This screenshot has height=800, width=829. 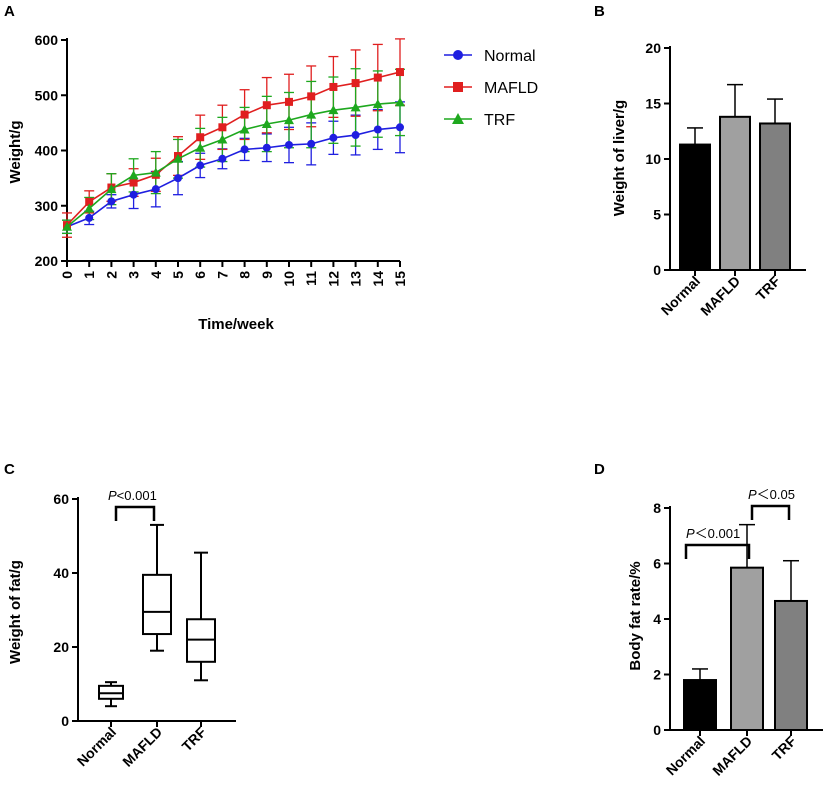 I want to click on panel-d-p-value-label: P＜0.001, so click(x=713, y=533).